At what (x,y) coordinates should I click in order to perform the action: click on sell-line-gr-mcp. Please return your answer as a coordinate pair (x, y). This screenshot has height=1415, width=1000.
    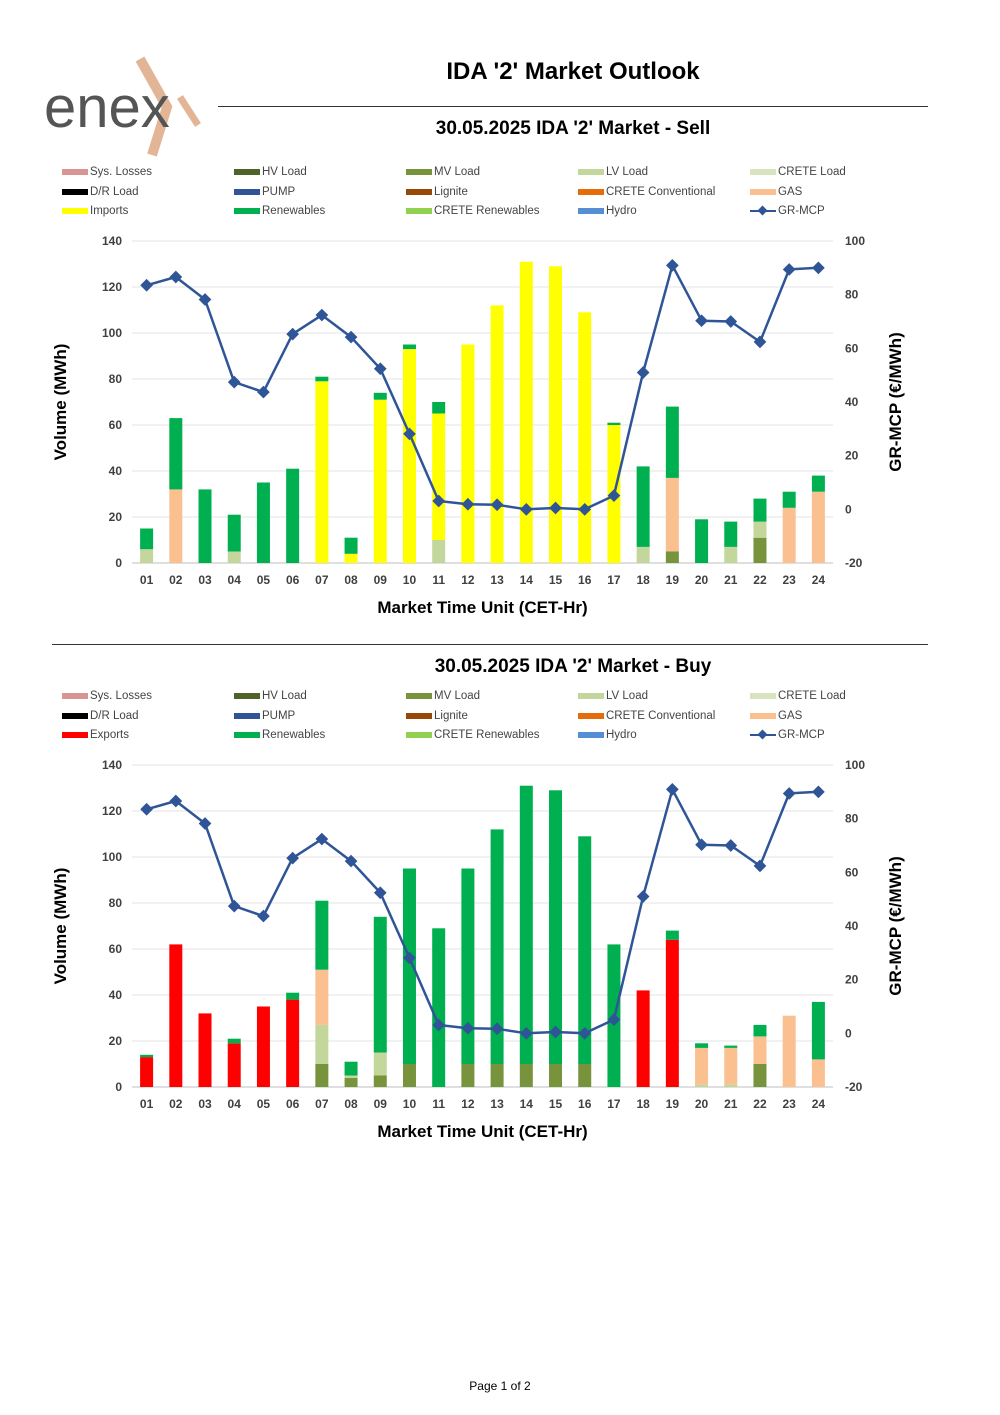
    Looking at the image, I should click on (482, 387).